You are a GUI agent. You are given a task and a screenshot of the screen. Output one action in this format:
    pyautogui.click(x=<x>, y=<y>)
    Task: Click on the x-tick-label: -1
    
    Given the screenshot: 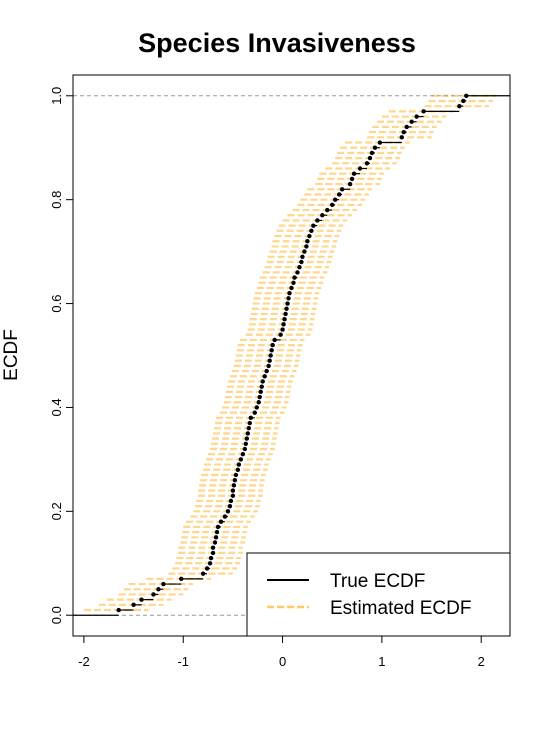 What is the action you would take?
    pyautogui.click(x=183, y=661)
    